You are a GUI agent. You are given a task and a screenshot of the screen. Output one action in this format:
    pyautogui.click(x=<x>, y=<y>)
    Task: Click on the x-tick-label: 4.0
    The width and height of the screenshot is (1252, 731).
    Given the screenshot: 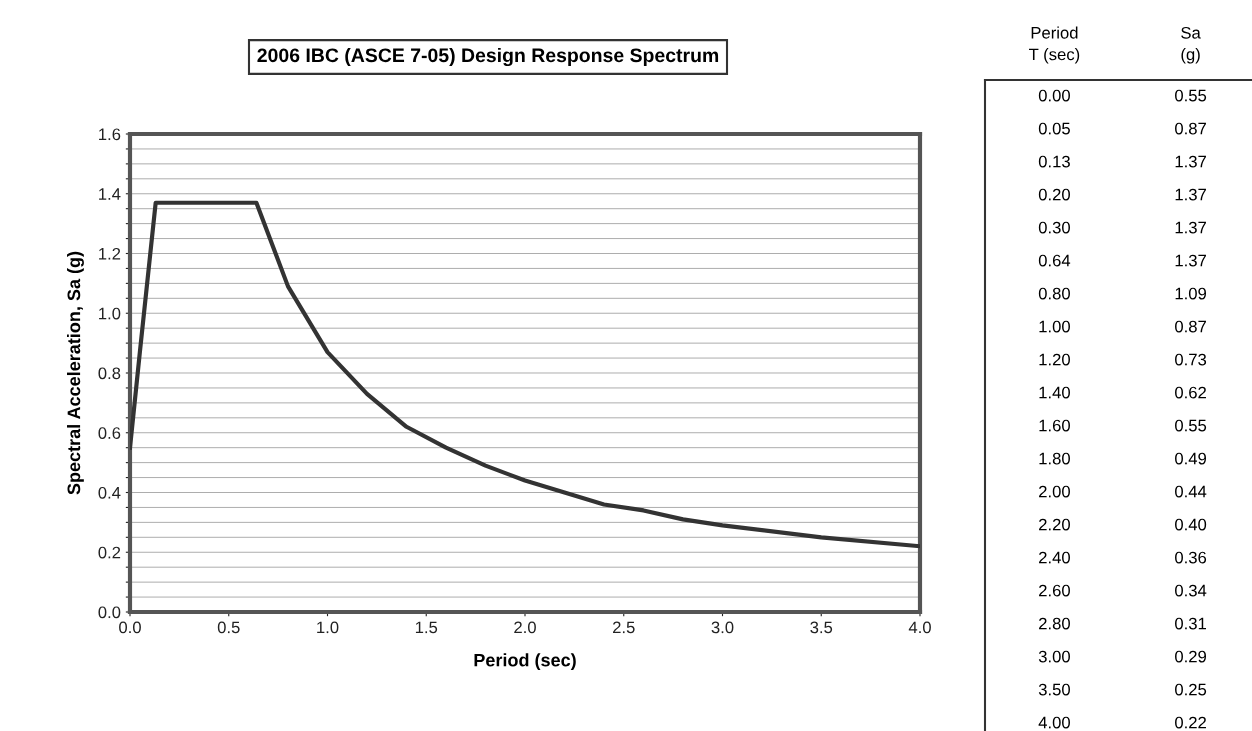 What is the action you would take?
    pyautogui.click(x=919, y=627)
    